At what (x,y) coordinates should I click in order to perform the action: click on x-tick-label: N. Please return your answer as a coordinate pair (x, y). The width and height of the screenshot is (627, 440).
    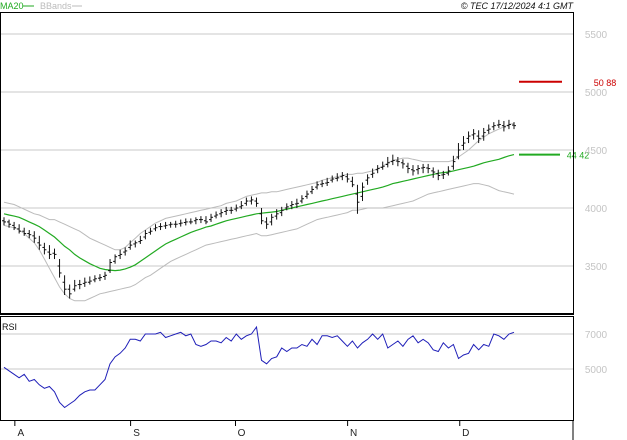
    Looking at the image, I should click on (353, 433).